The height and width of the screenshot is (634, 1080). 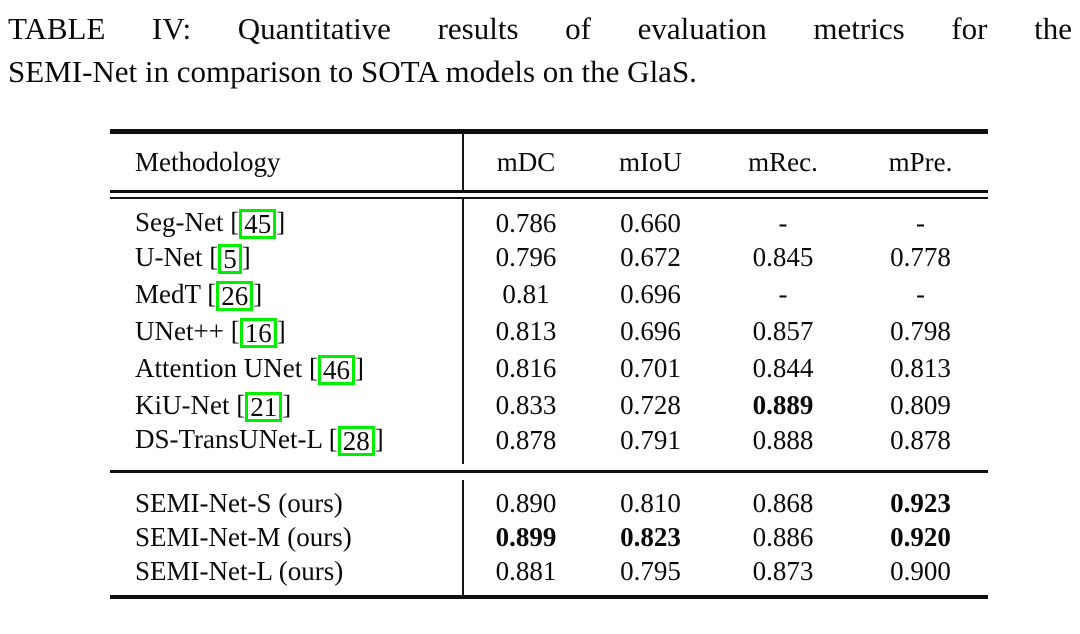 What do you see at coordinates (920, 257) in the screenshot?
I see `value-cell: 0.778` at bounding box center [920, 257].